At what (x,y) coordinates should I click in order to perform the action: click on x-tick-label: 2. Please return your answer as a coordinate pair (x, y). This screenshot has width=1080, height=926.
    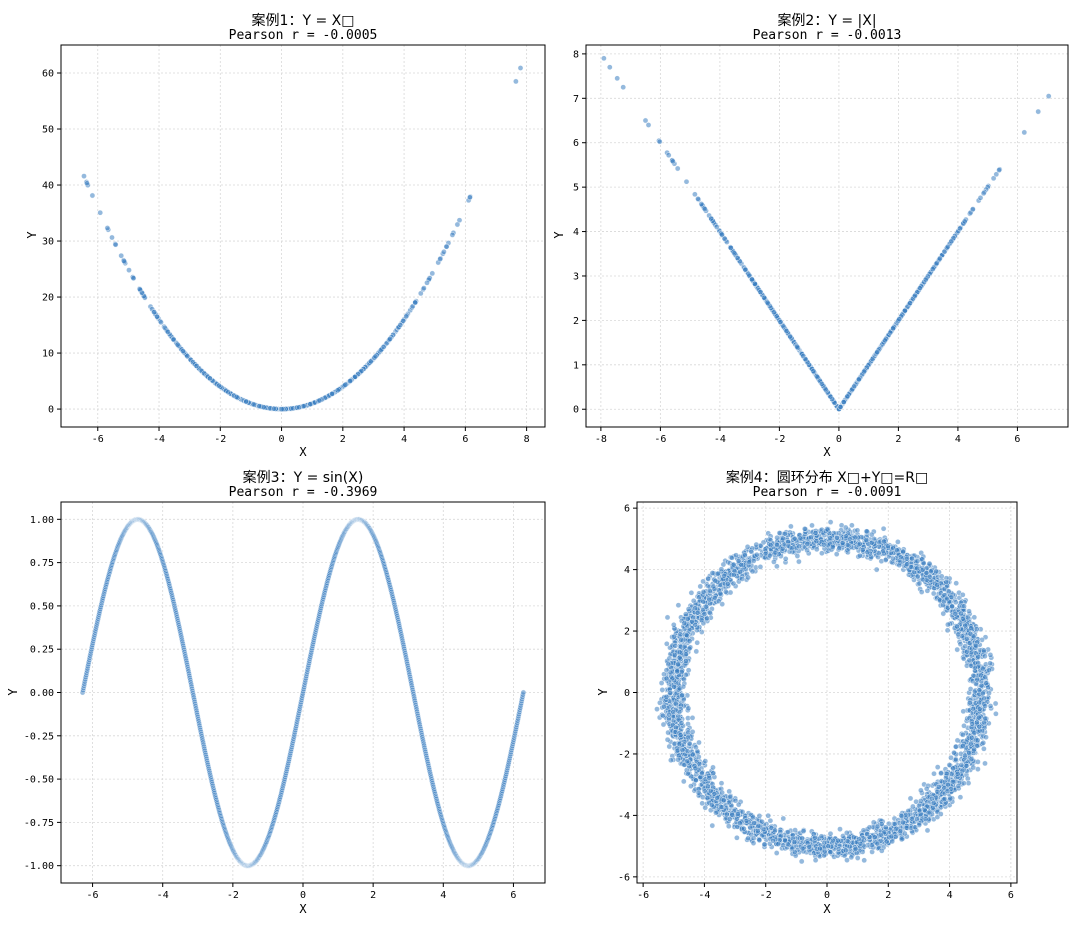
    Looking at the image, I should click on (373, 895).